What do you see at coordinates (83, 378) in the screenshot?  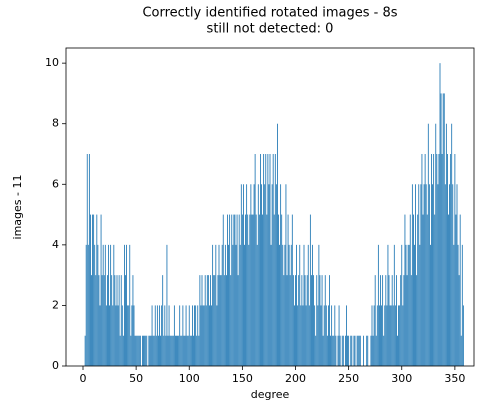 I see `x-tick-label: 0` at bounding box center [83, 378].